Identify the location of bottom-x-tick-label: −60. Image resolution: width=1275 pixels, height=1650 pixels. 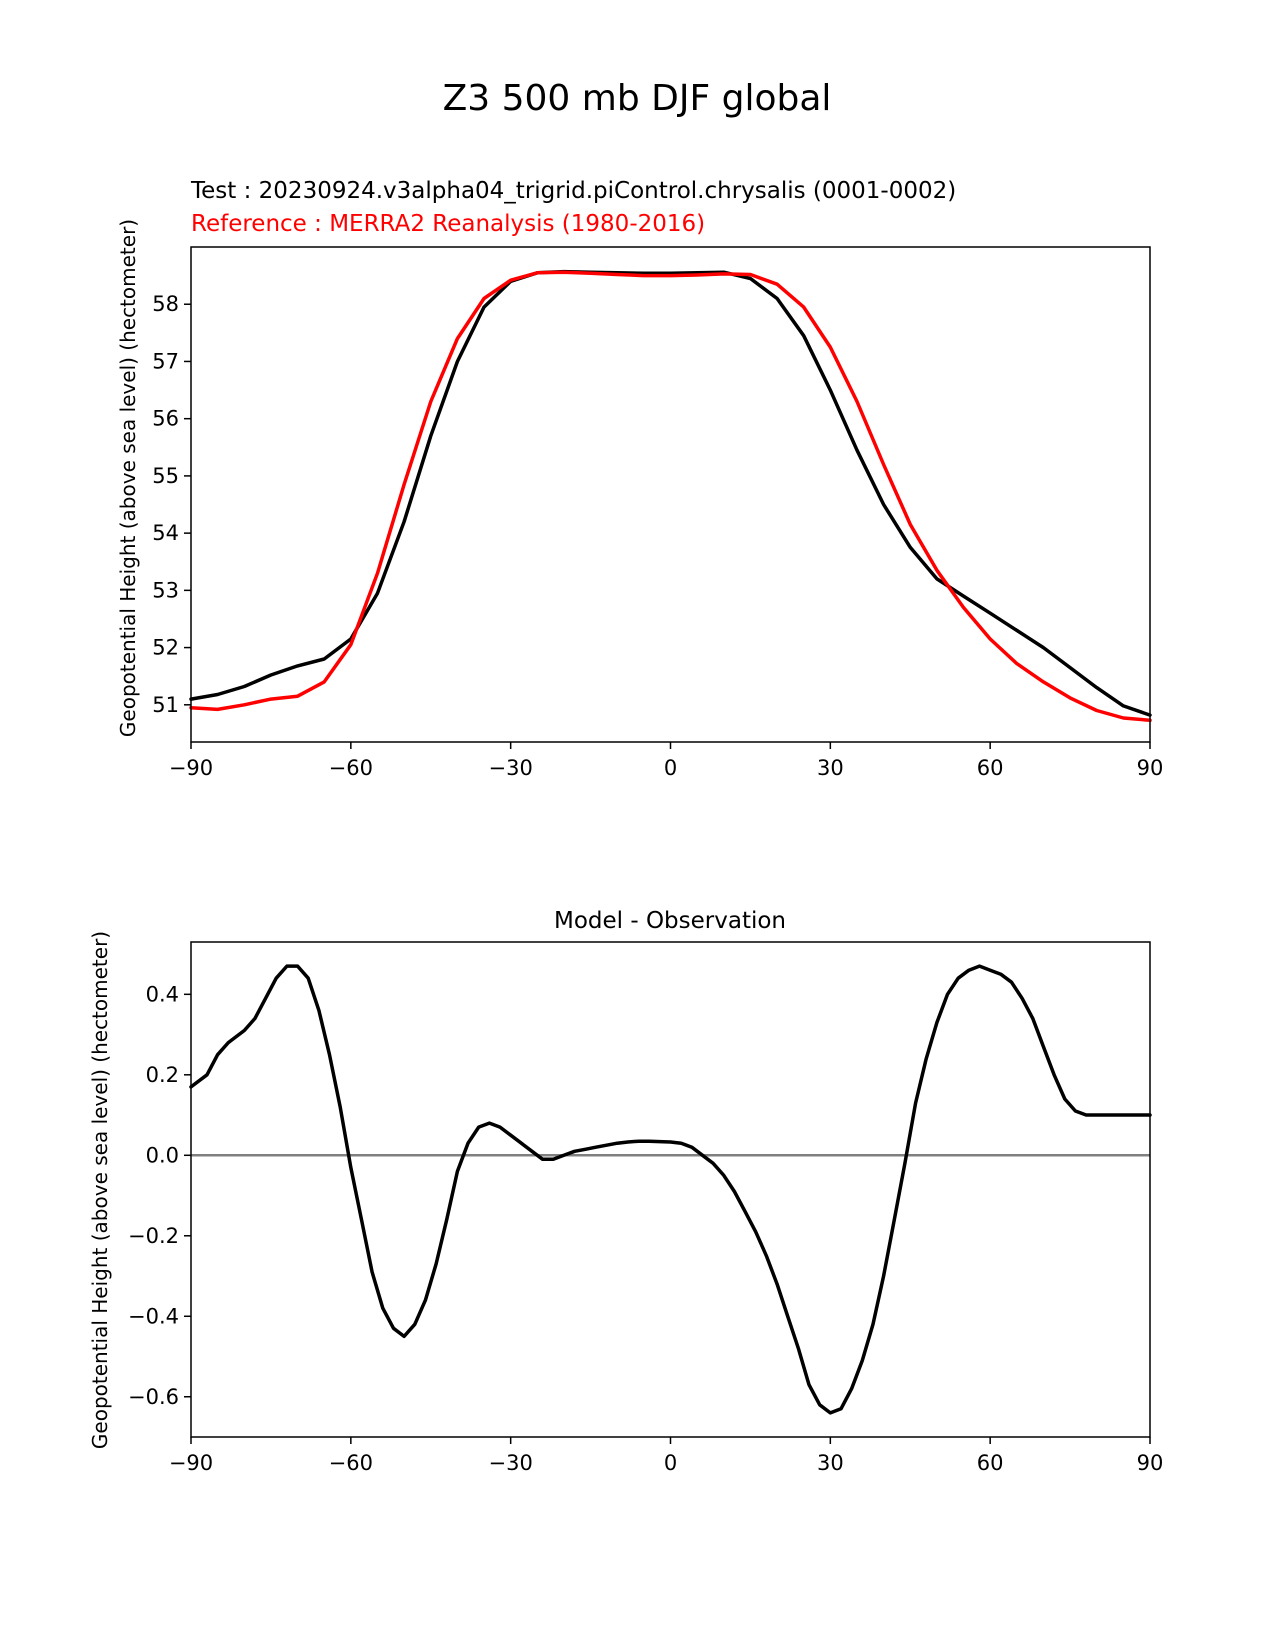
(351, 1463).